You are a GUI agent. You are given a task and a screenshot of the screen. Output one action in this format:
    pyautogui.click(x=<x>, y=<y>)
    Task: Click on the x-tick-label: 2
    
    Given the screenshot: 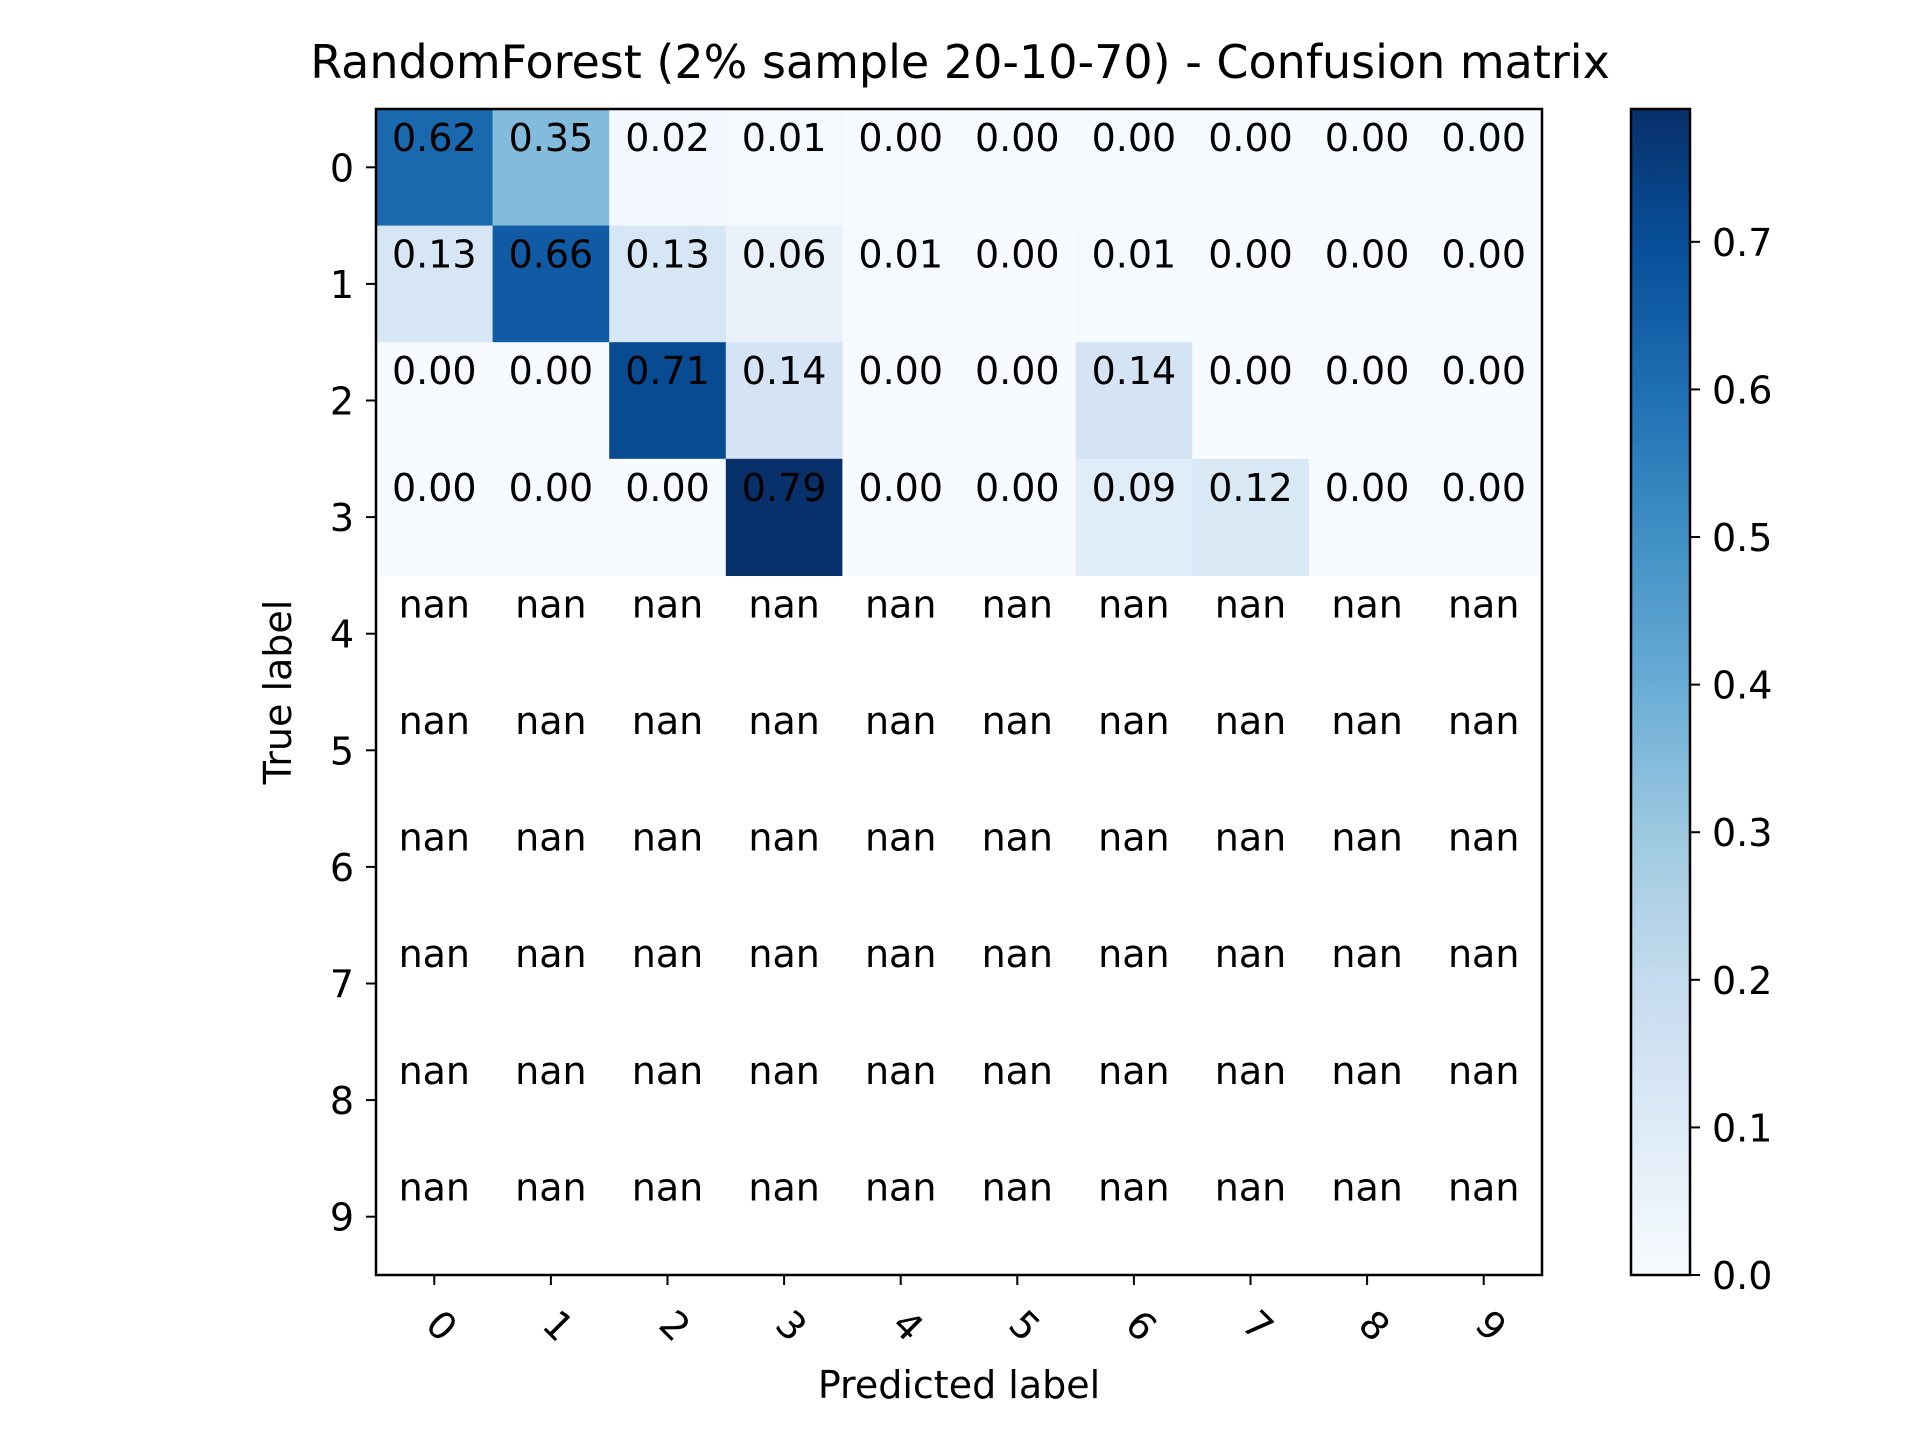 What is the action you would take?
    pyautogui.click(x=675, y=1326)
    